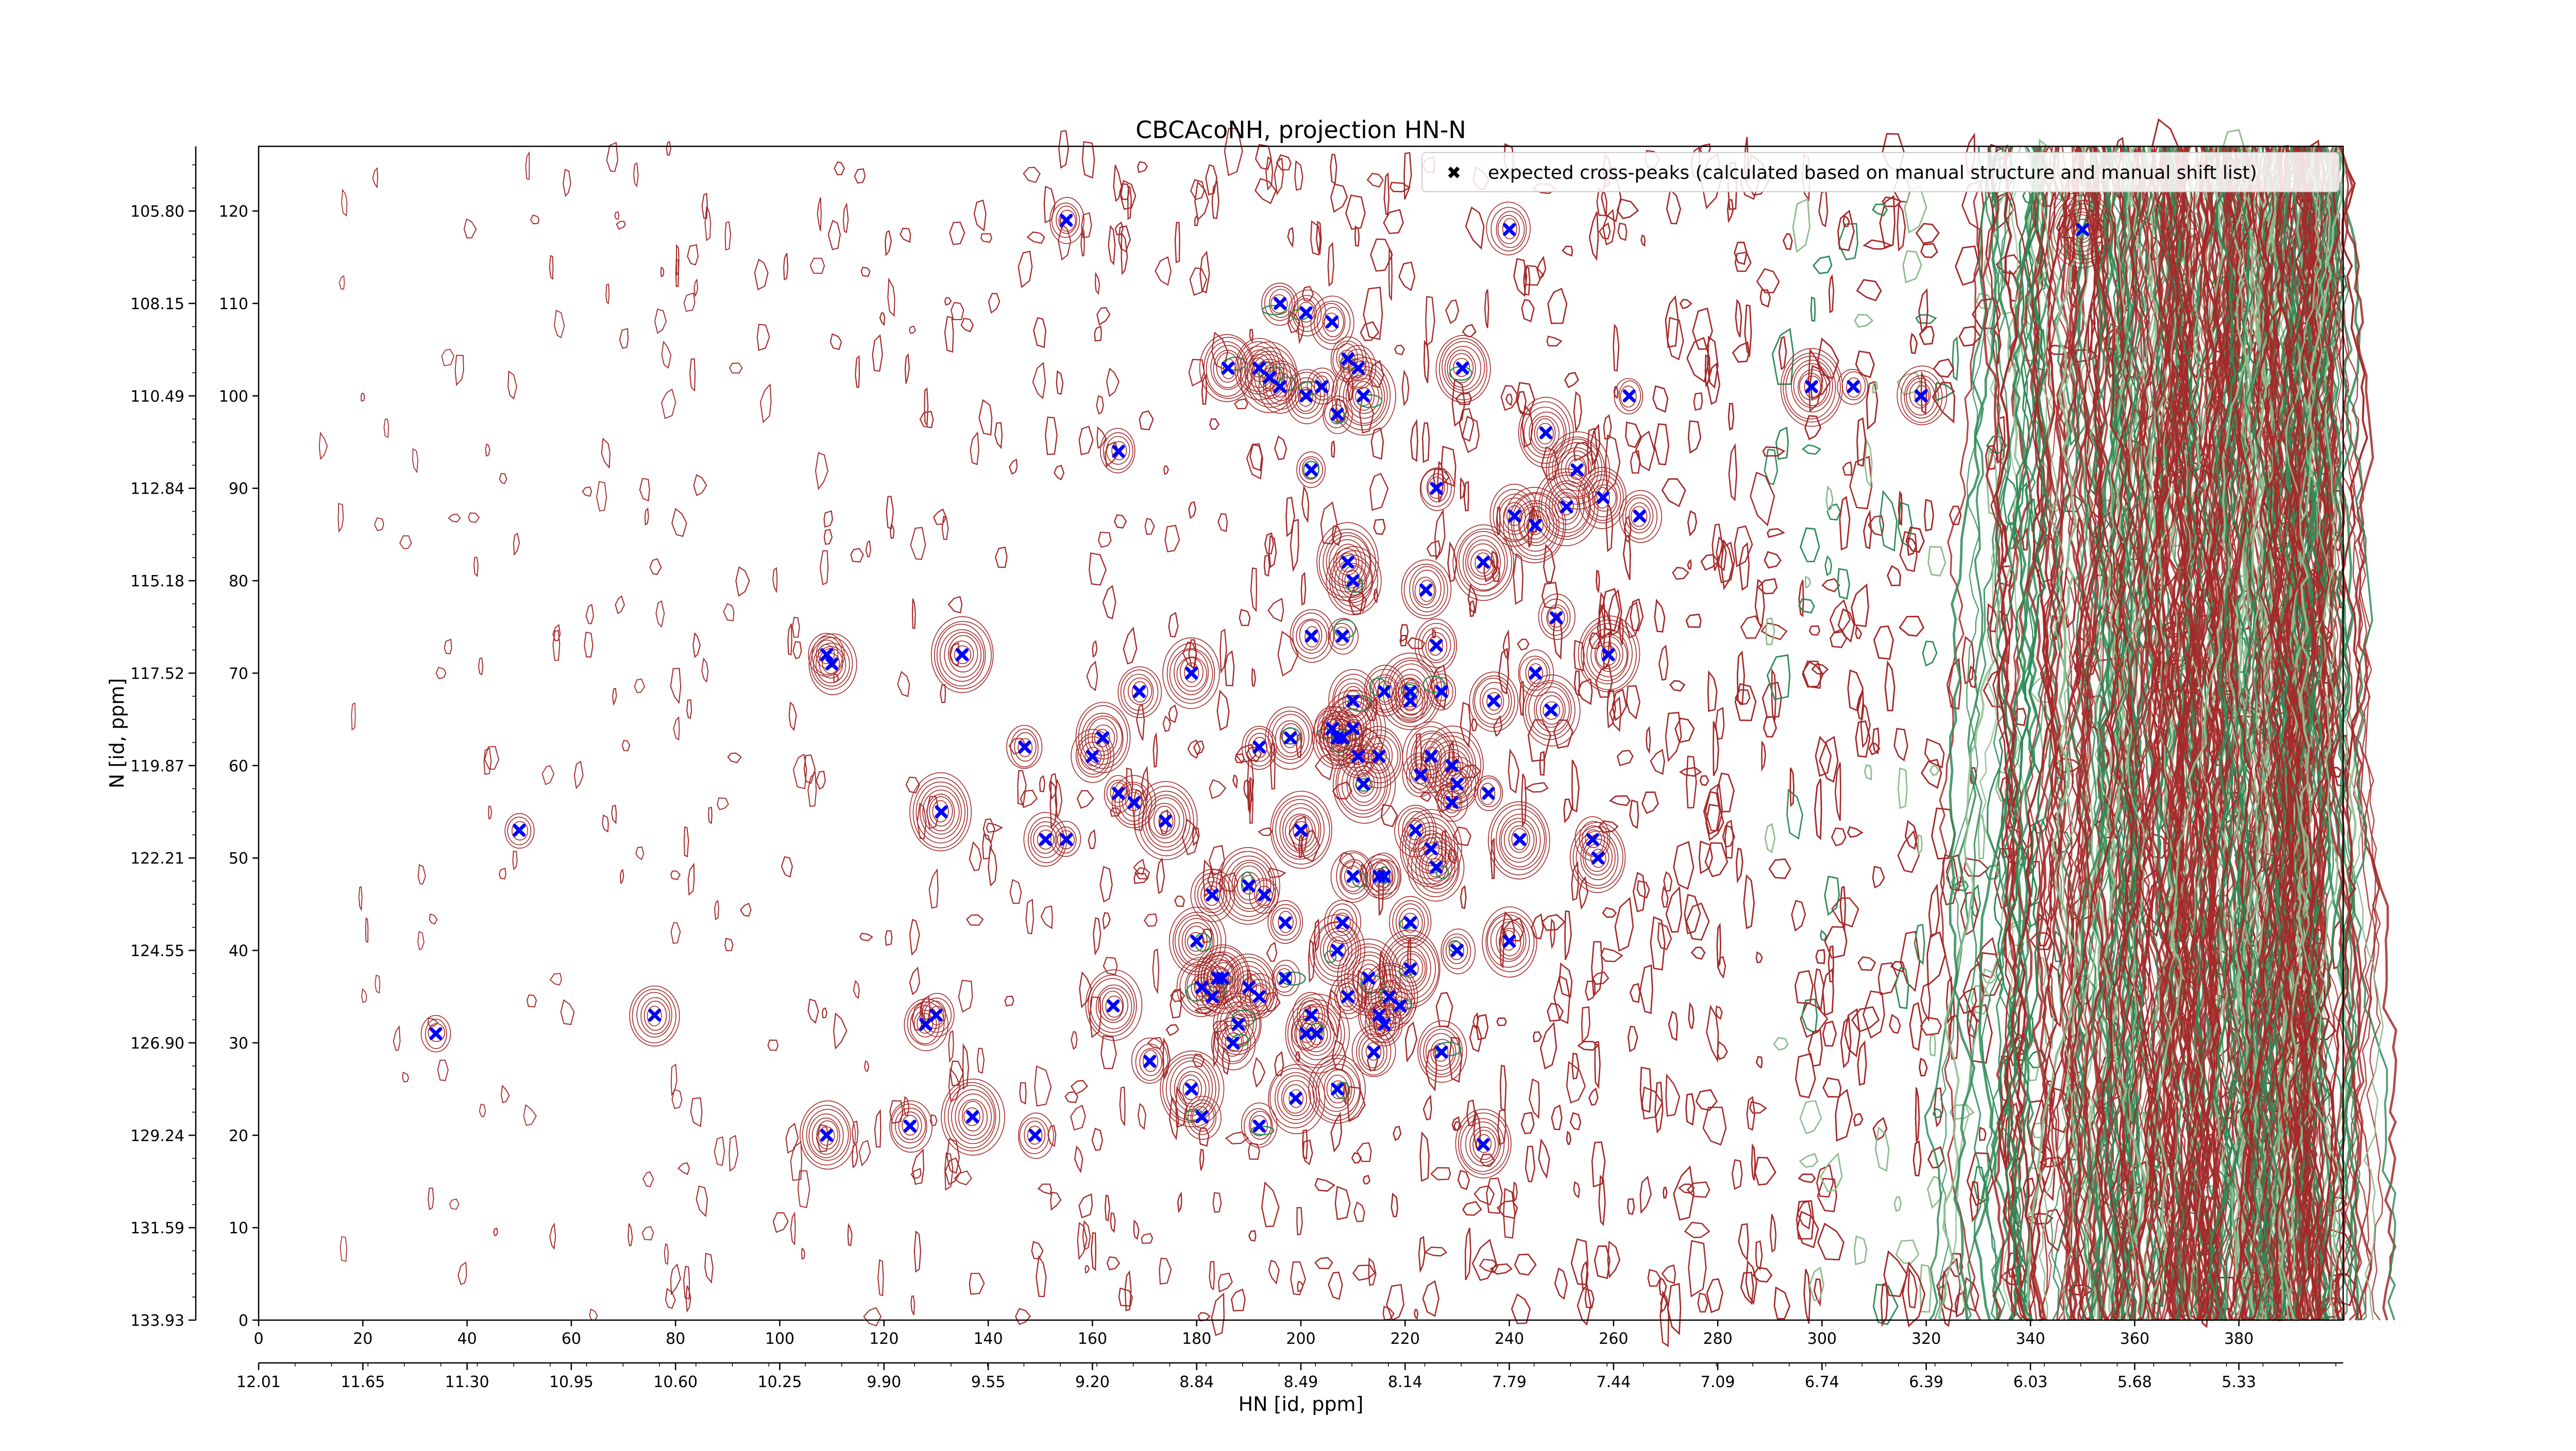 This screenshot has width=2576, height=1451. I want to click on x-index-tick-label: 300, so click(1822, 1339).